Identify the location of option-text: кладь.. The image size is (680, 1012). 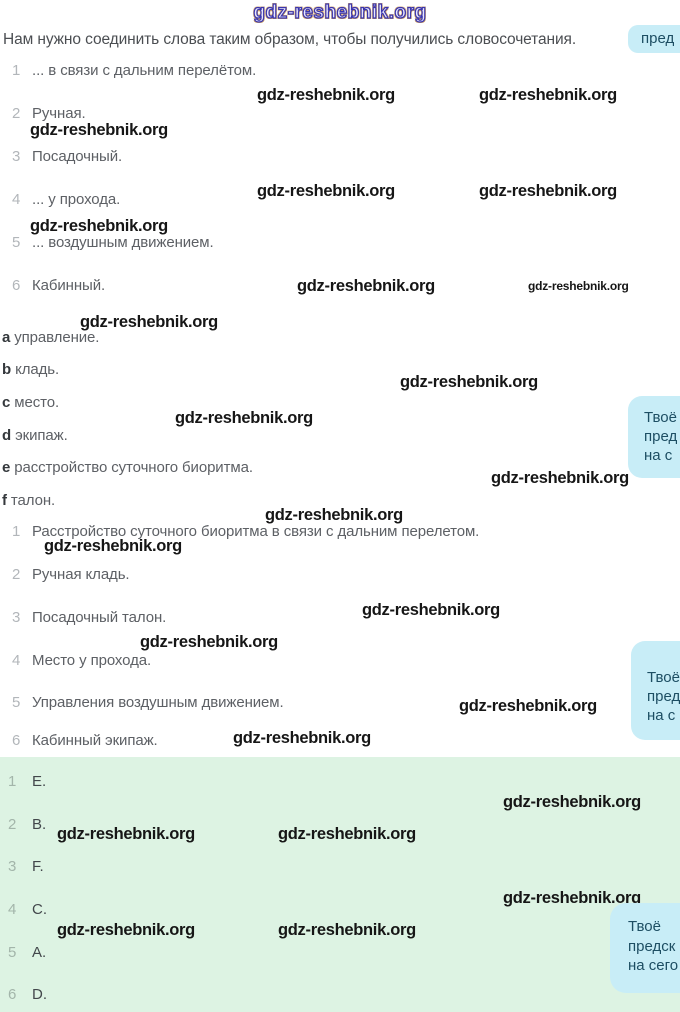
(37, 369).